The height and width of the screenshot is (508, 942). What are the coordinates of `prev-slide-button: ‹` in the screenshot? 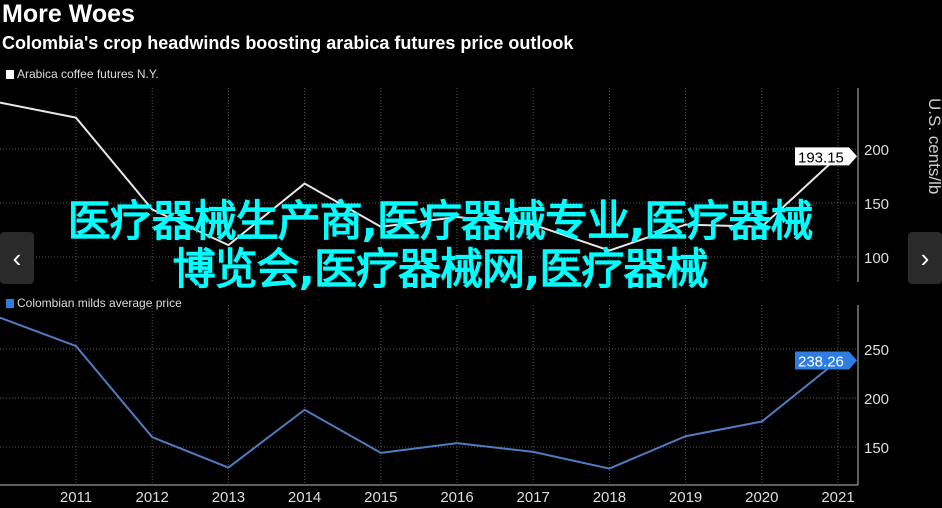 It's located at (17, 258).